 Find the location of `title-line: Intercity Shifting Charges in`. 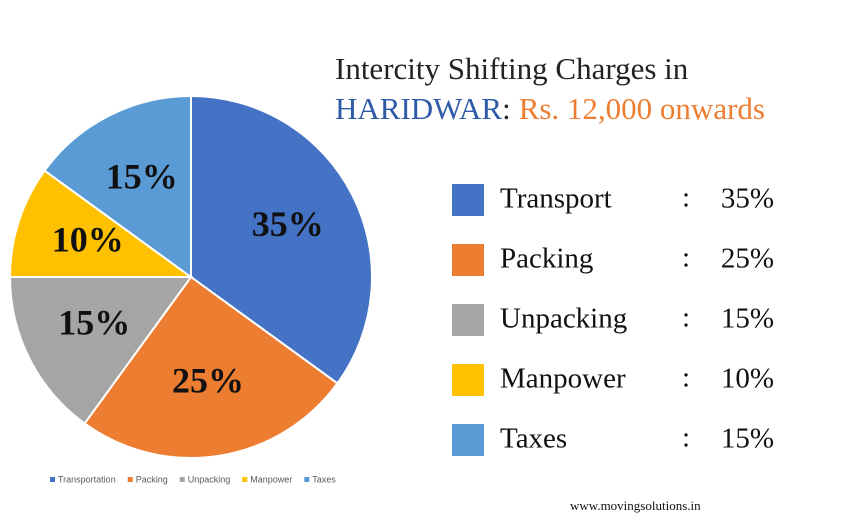

title-line: Intercity Shifting Charges in is located at coordinates (512, 68).